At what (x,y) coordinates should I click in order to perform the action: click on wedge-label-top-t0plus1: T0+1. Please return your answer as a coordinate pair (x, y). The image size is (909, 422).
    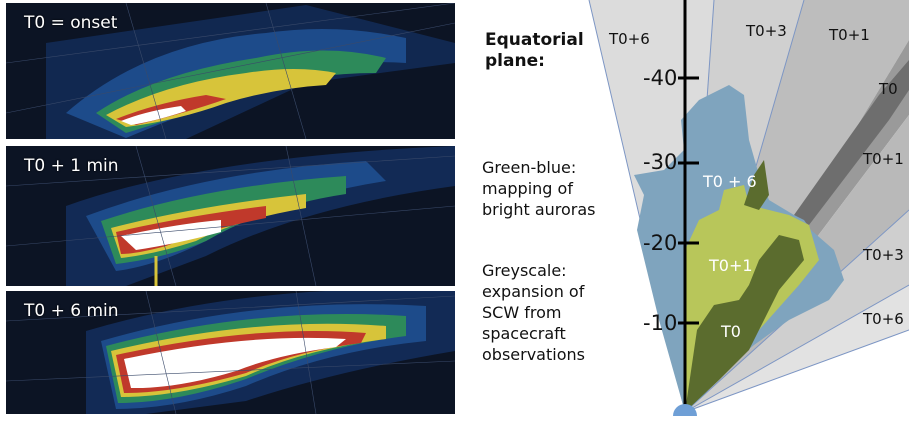
    Looking at the image, I should click on (849, 35).